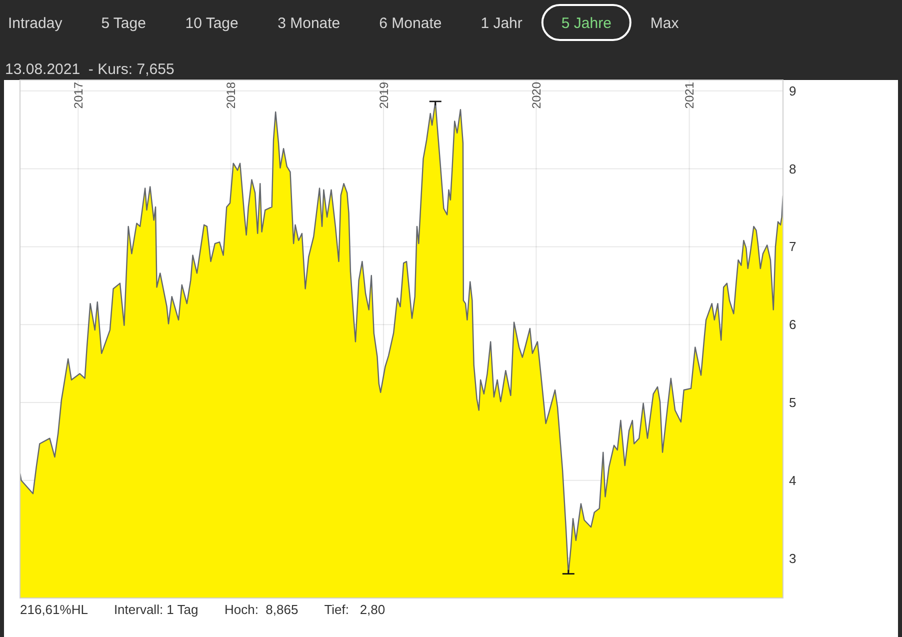  What do you see at coordinates (792, 90) in the screenshot?
I see `y-tick-label: 9` at bounding box center [792, 90].